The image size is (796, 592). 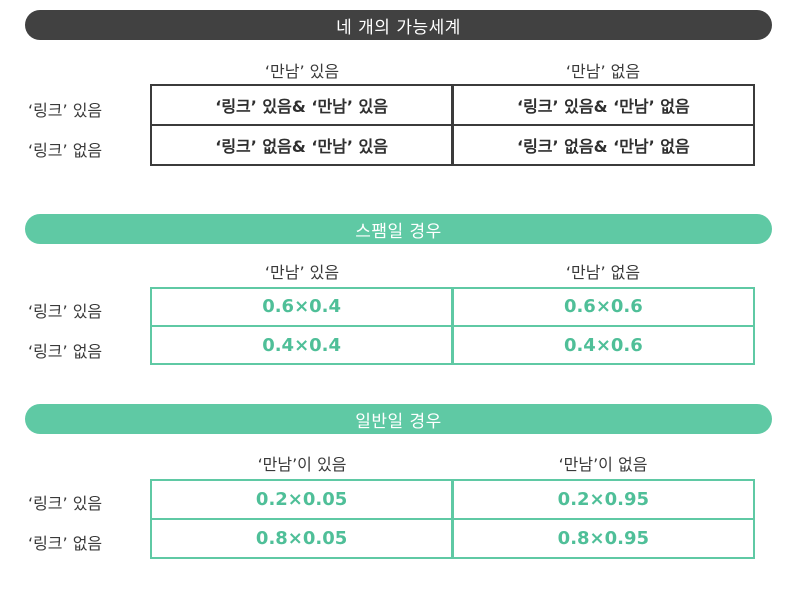 What do you see at coordinates (603, 145) in the screenshot?
I see `table-cell: ‘링크’ 없음& ‘만남’ 없음` at bounding box center [603, 145].